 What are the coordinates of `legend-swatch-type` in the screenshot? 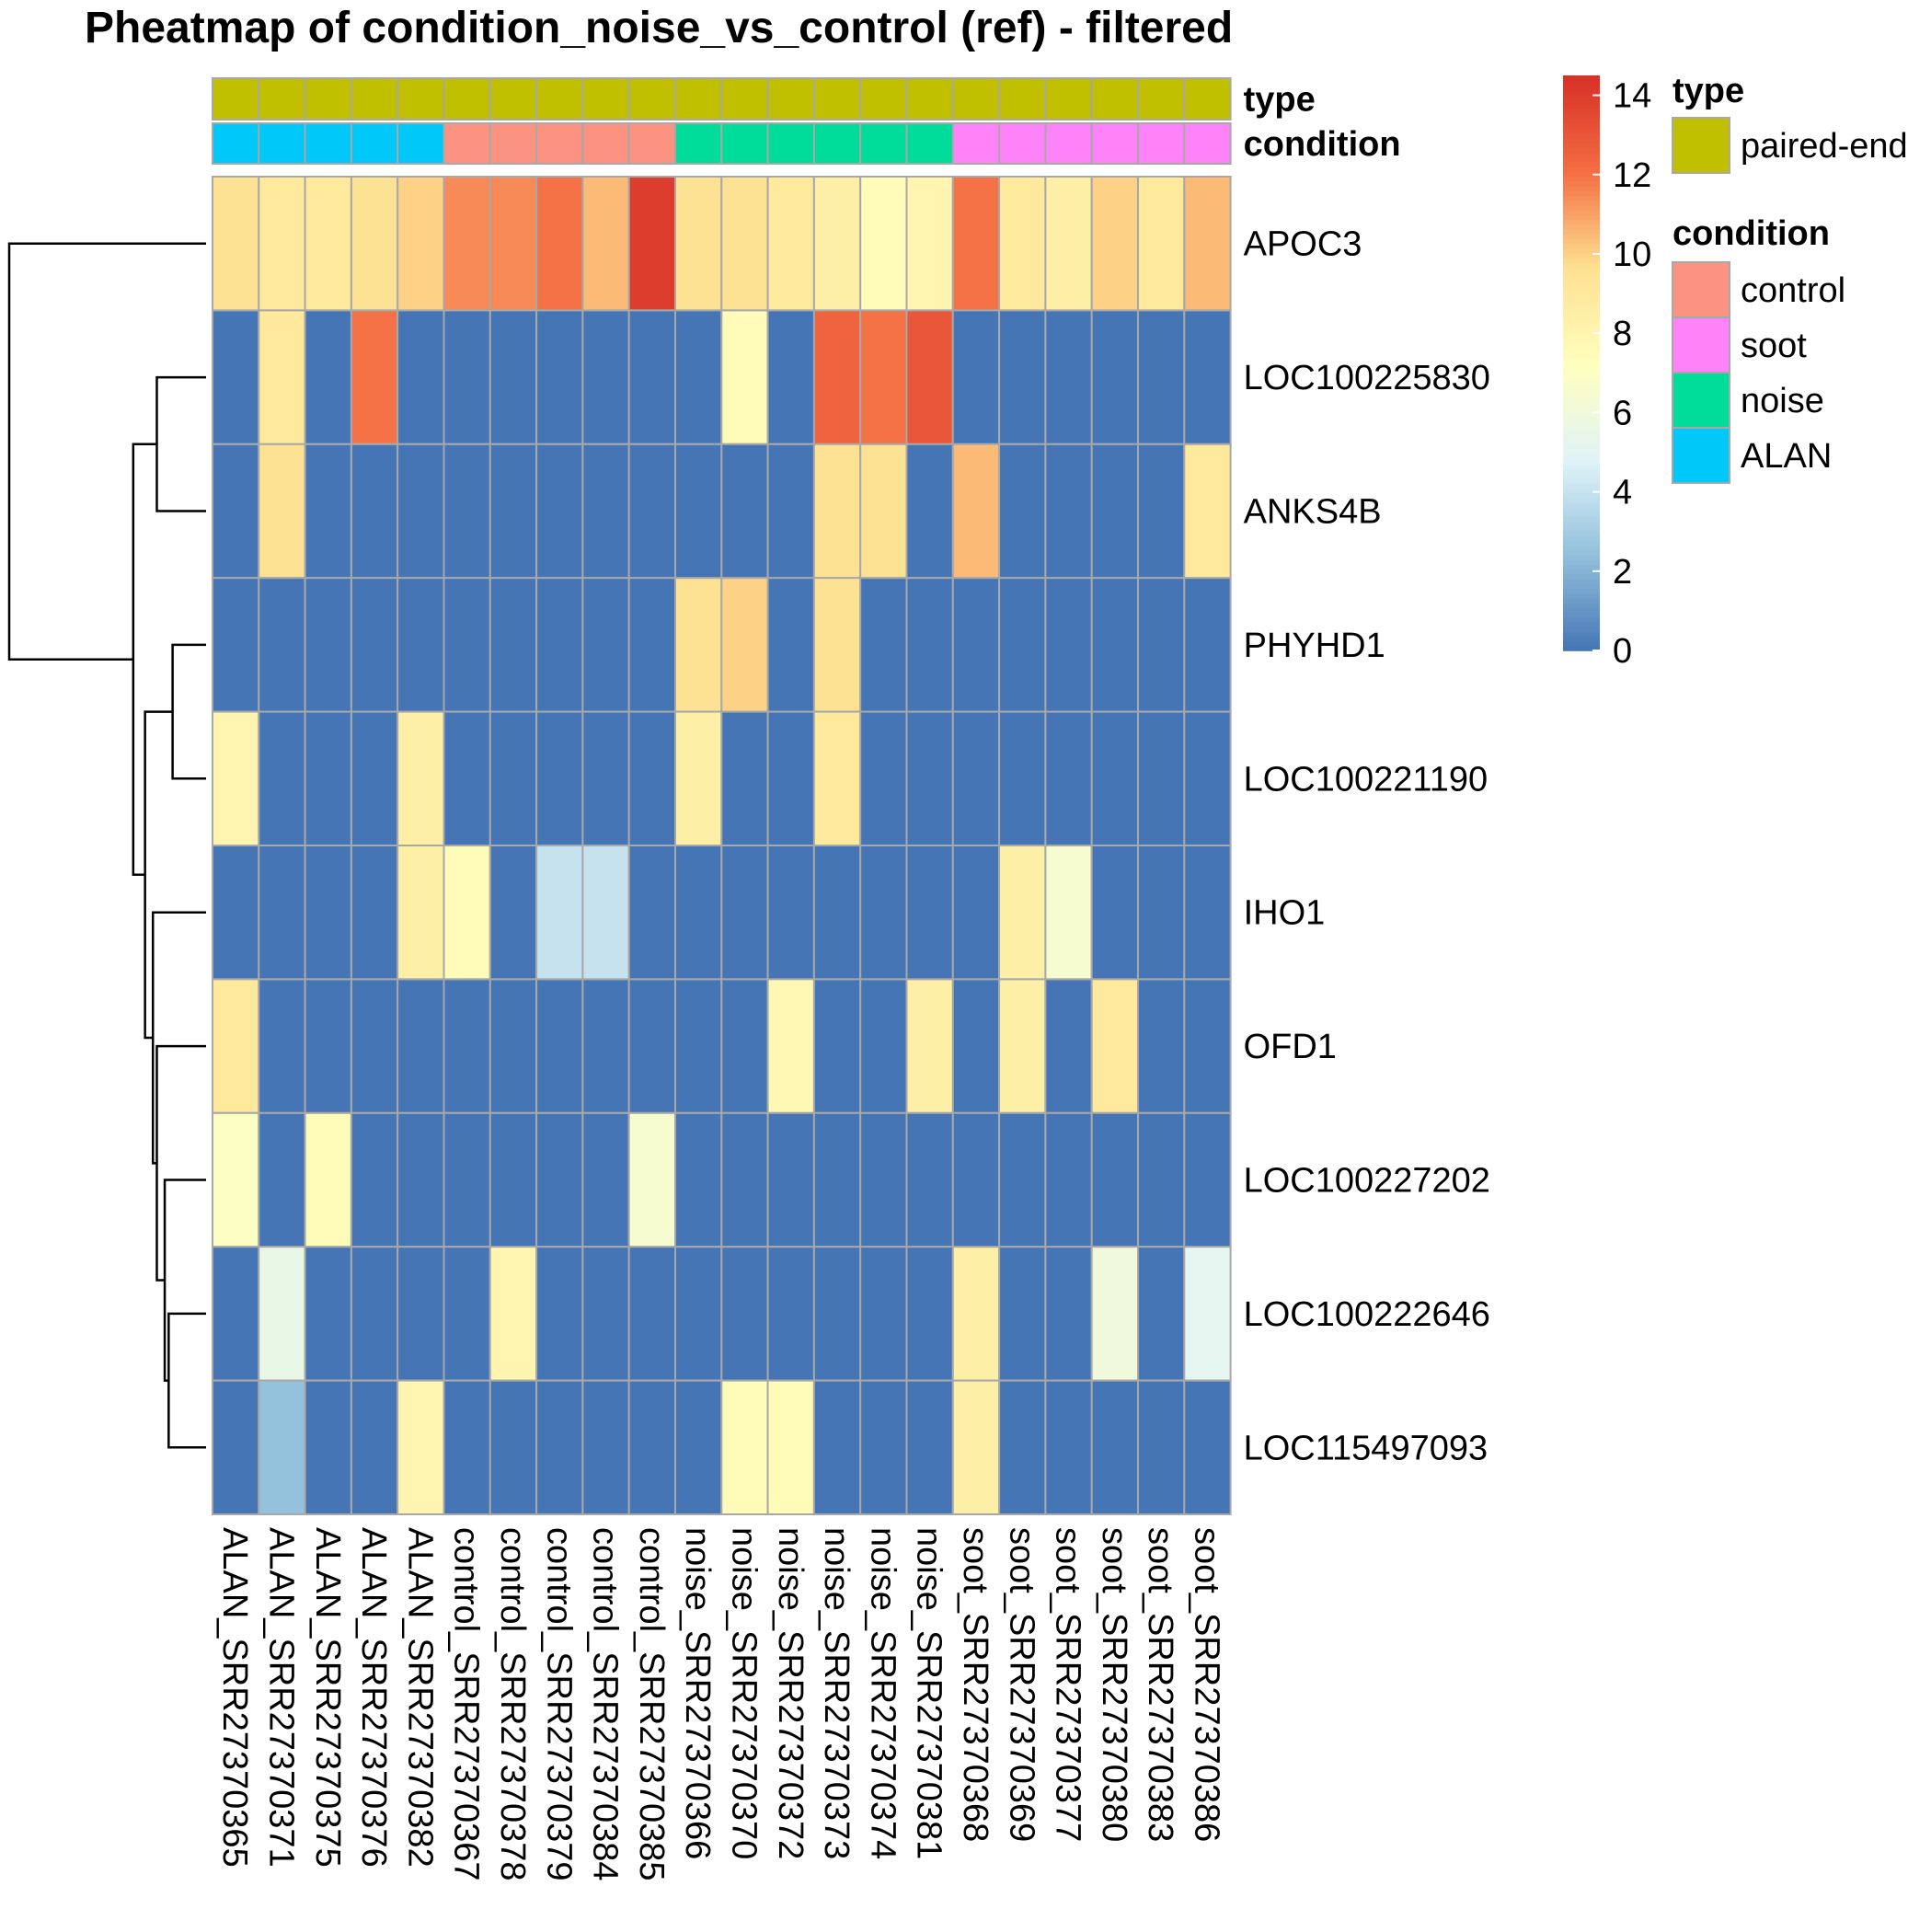 It's located at (1701, 145).